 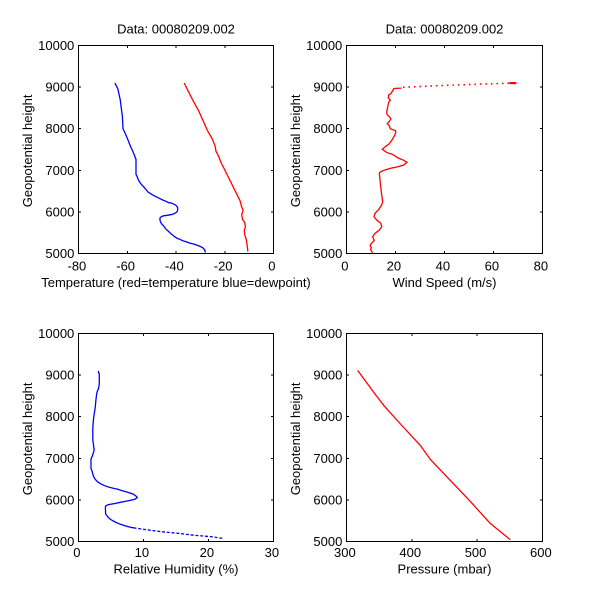 What do you see at coordinates (142, 552) in the screenshot?
I see `svg-text: 10` at bounding box center [142, 552].